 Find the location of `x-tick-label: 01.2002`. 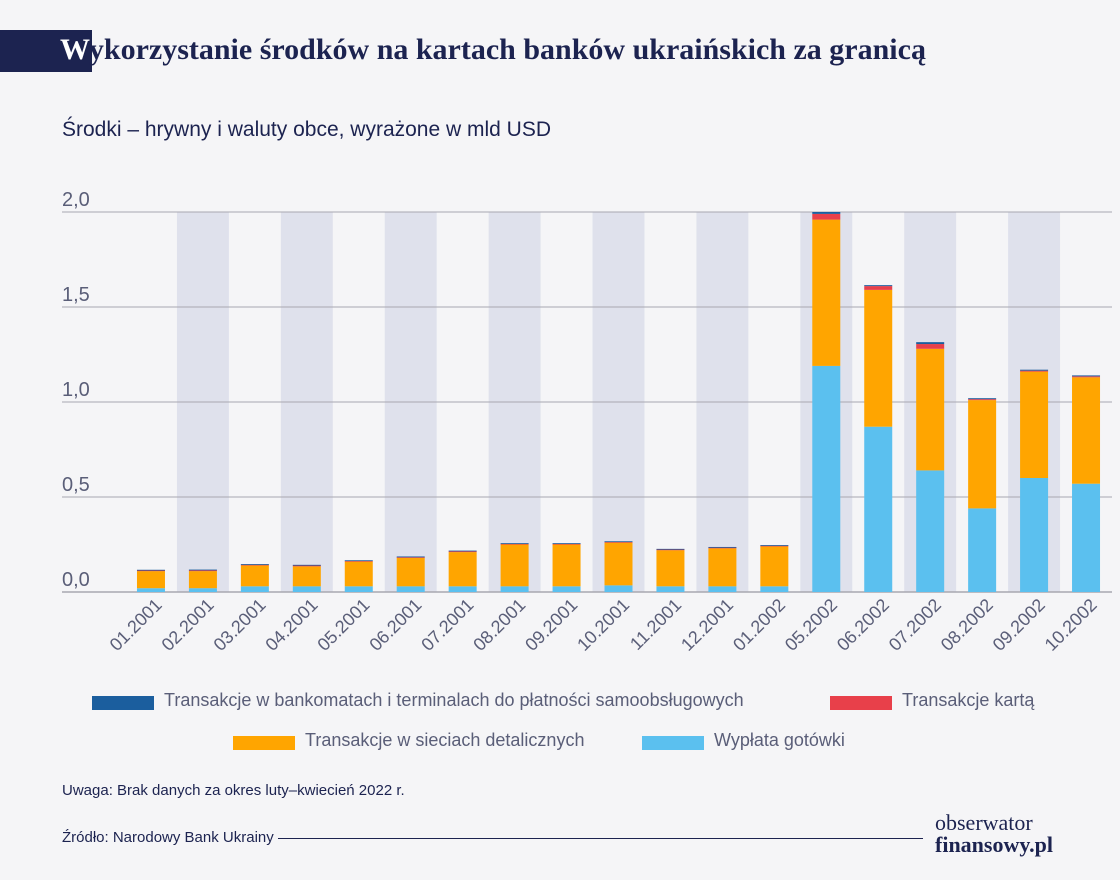

x-tick-label: 01.2002 is located at coordinates (759, 625).